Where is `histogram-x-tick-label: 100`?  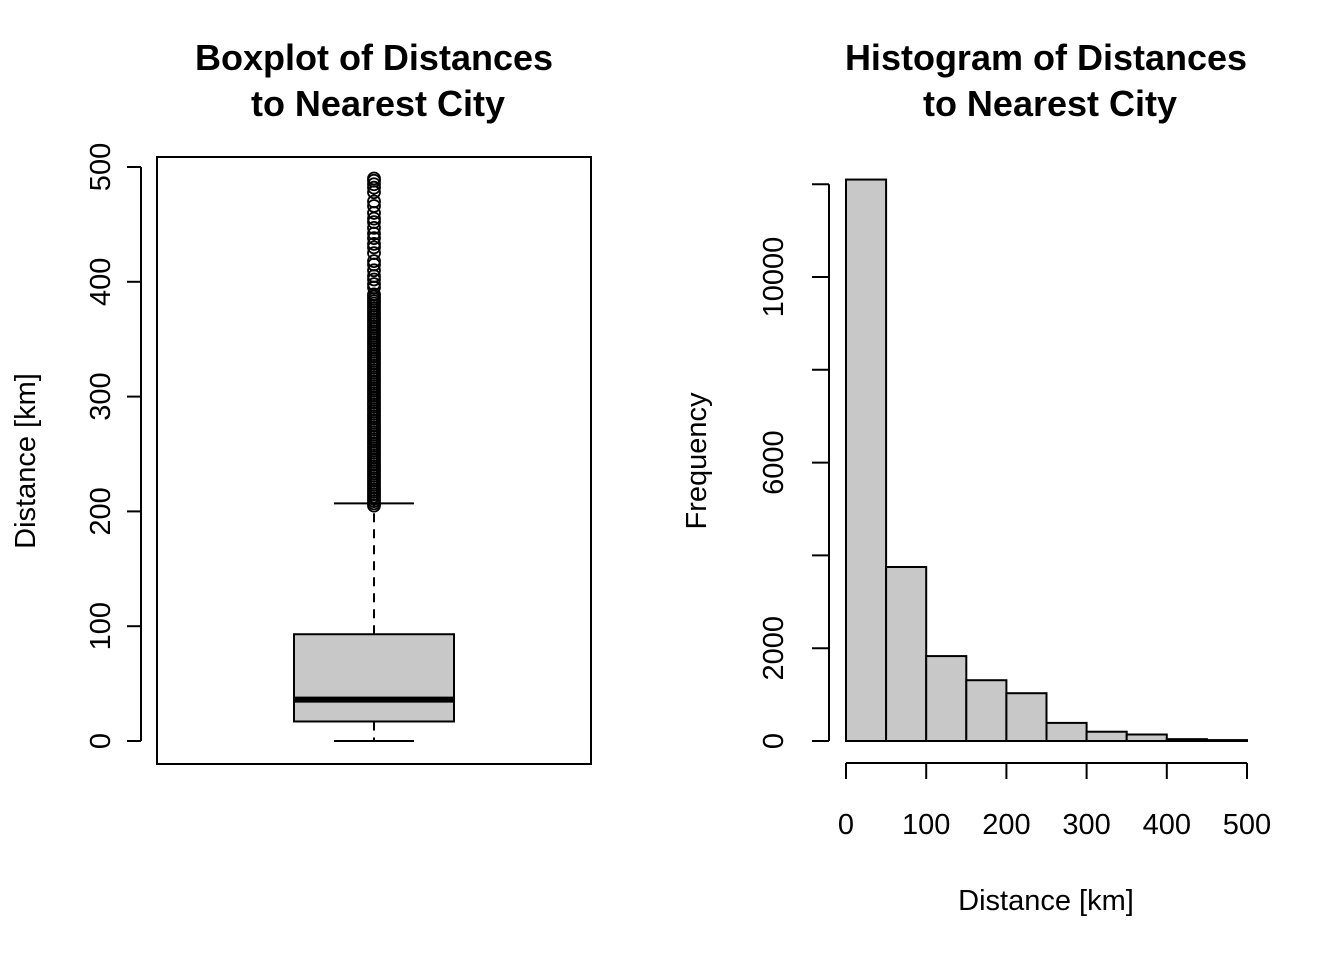 histogram-x-tick-label: 100 is located at coordinates (926, 825).